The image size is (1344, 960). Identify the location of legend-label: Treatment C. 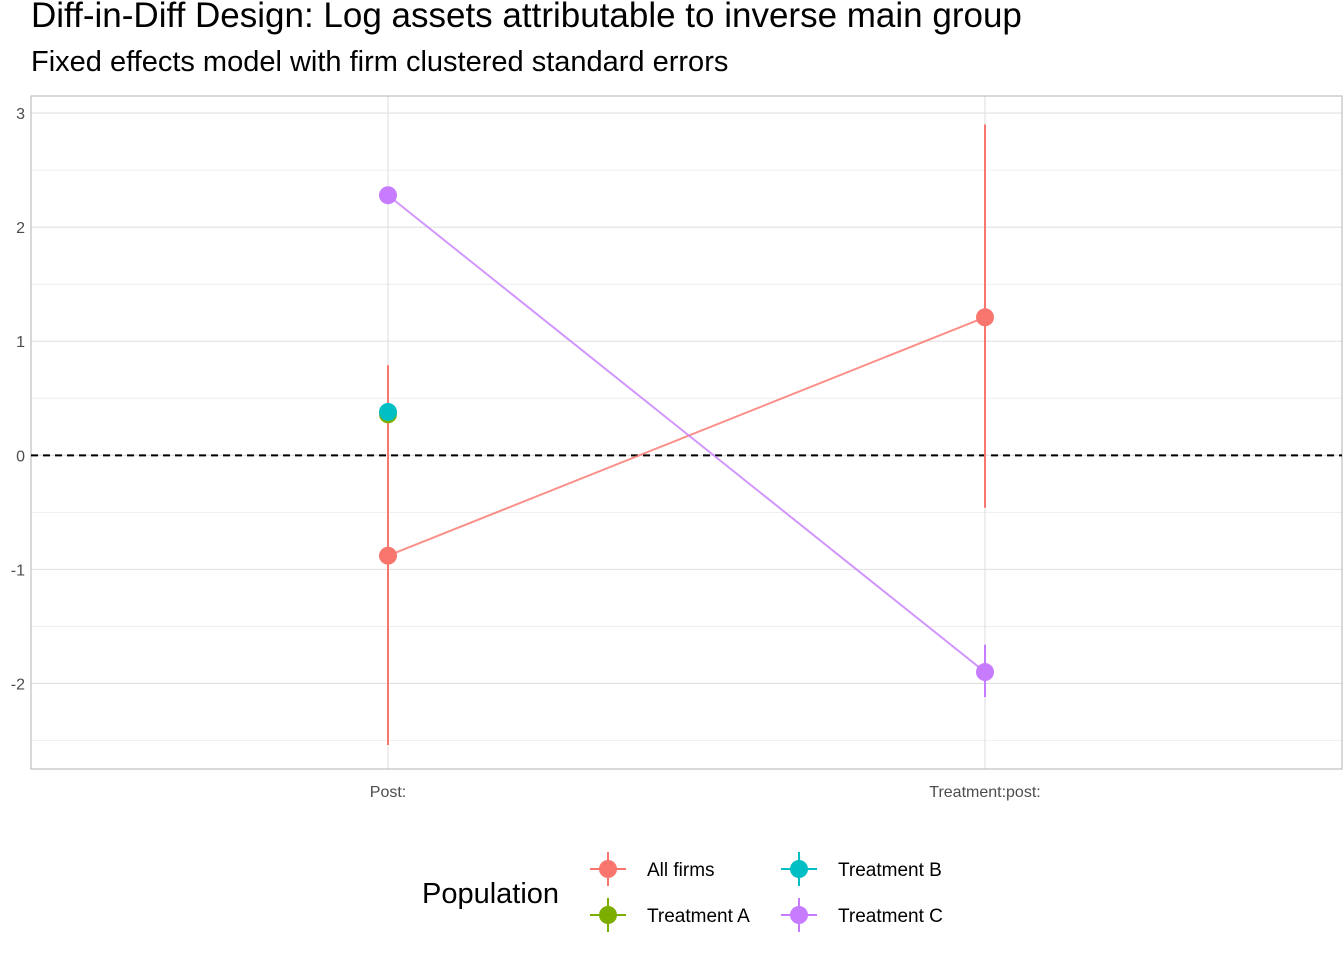
(890, 916).